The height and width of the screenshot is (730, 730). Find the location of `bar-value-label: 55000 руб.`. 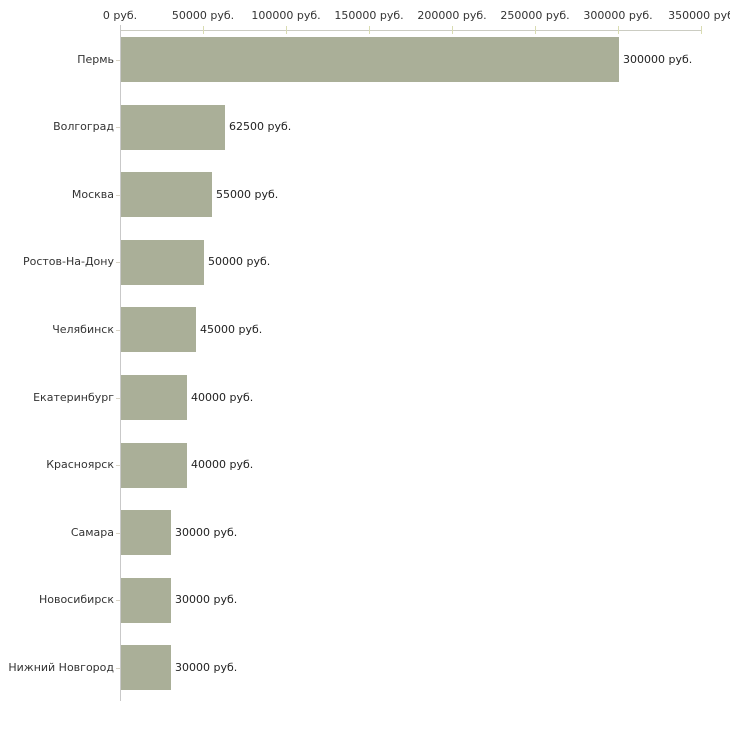

bar-value-label: 55000 руб. is located at coordinates (247, 194).